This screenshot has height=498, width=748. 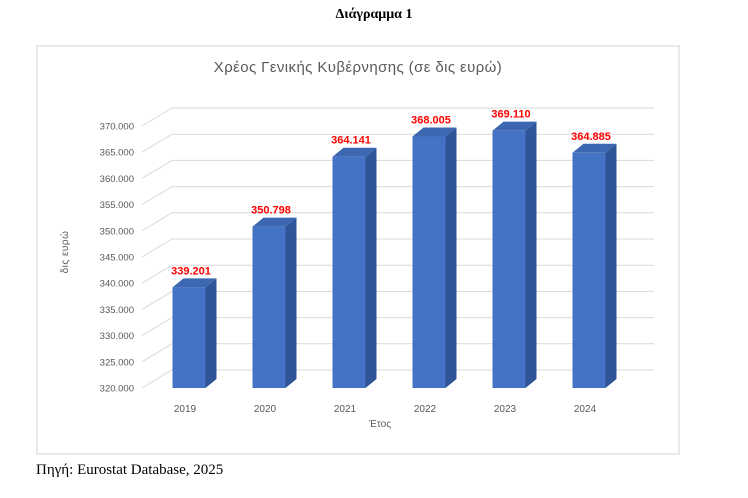 I want to click on y-tick-label: 335.000, so click(x=117, y=310).